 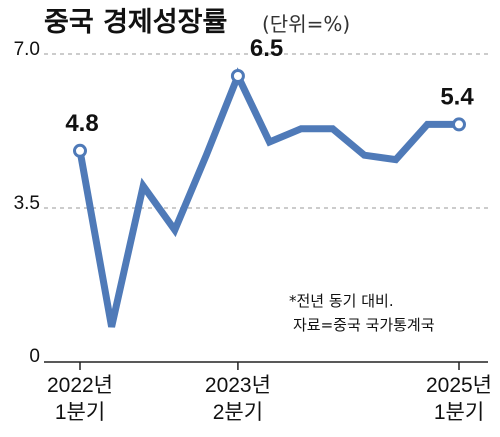 What do you see at coordinates (80, 385) in the screenshot?
I see `x-tick-label: 2022년` at bounding box center [80, 385].